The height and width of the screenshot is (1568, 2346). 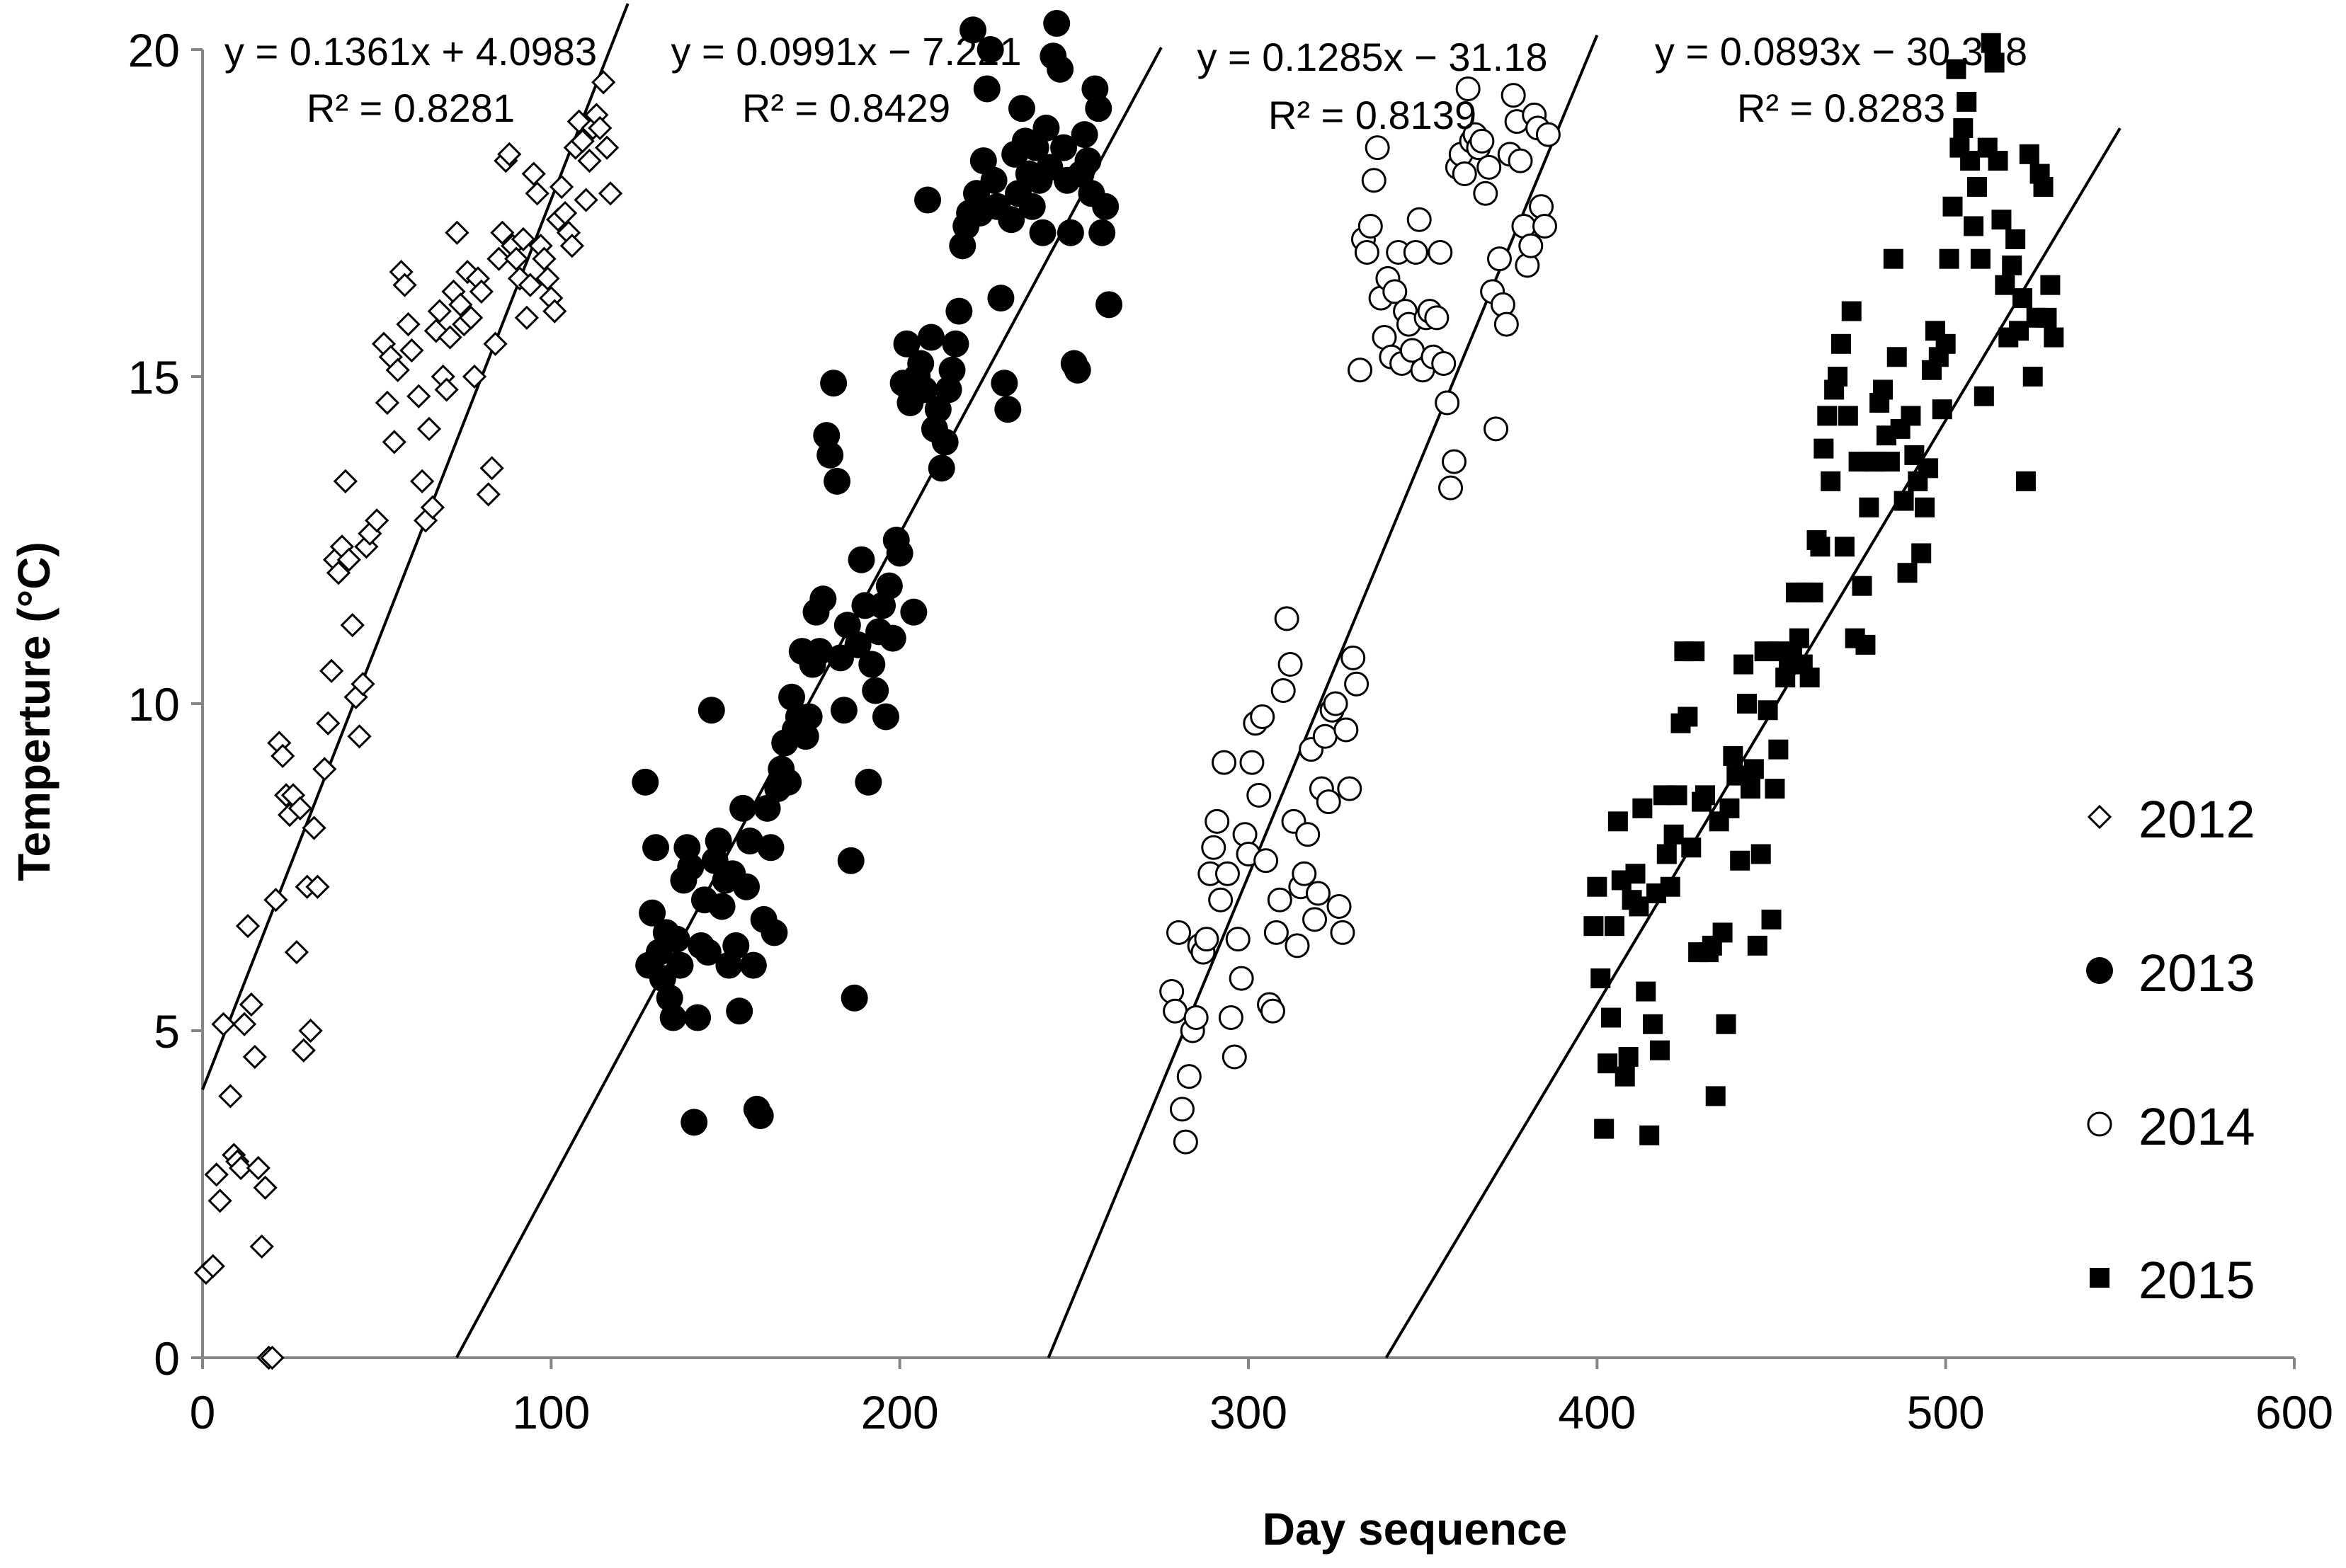 What do you see at coordinates (551, 1412) in the screenshot?
I see `x-tick-label: 100` at bounding box center [551, 1412].